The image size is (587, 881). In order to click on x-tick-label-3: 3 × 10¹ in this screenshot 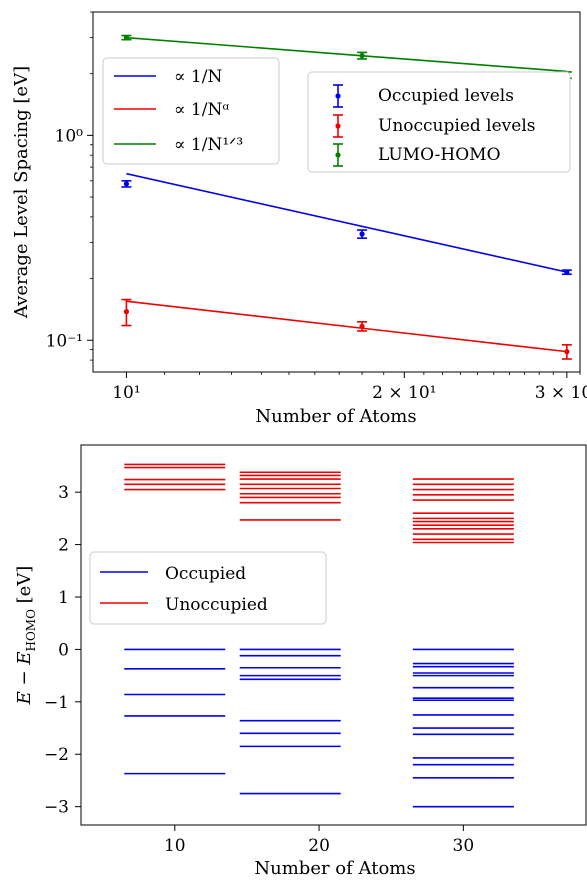, I will do `click(561, 393)`.